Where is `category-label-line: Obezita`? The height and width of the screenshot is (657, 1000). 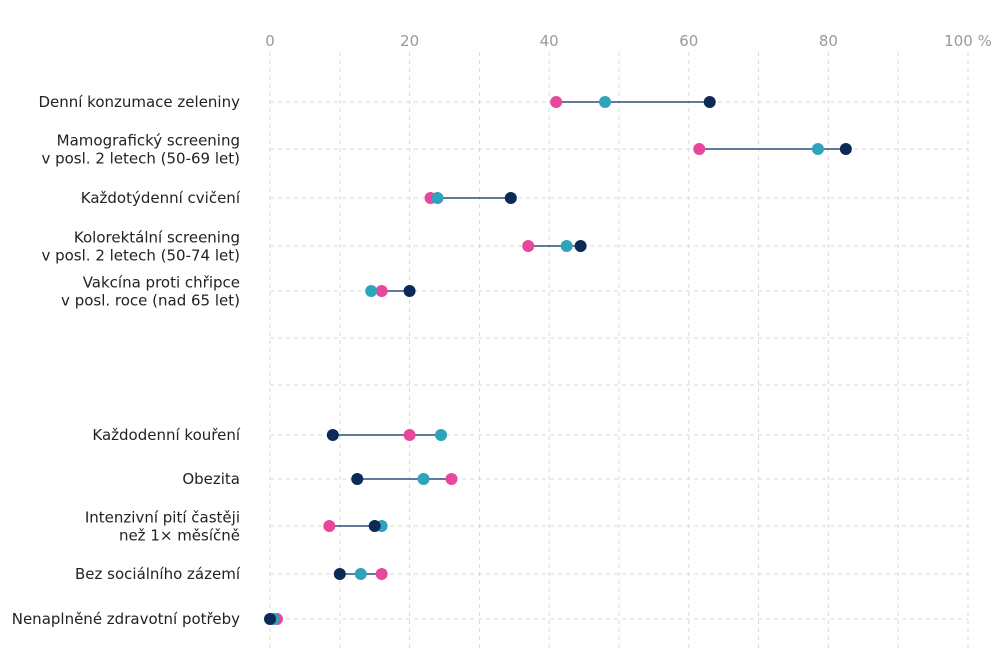
category-label-line: Obezita is located at coordinates (211, 479).